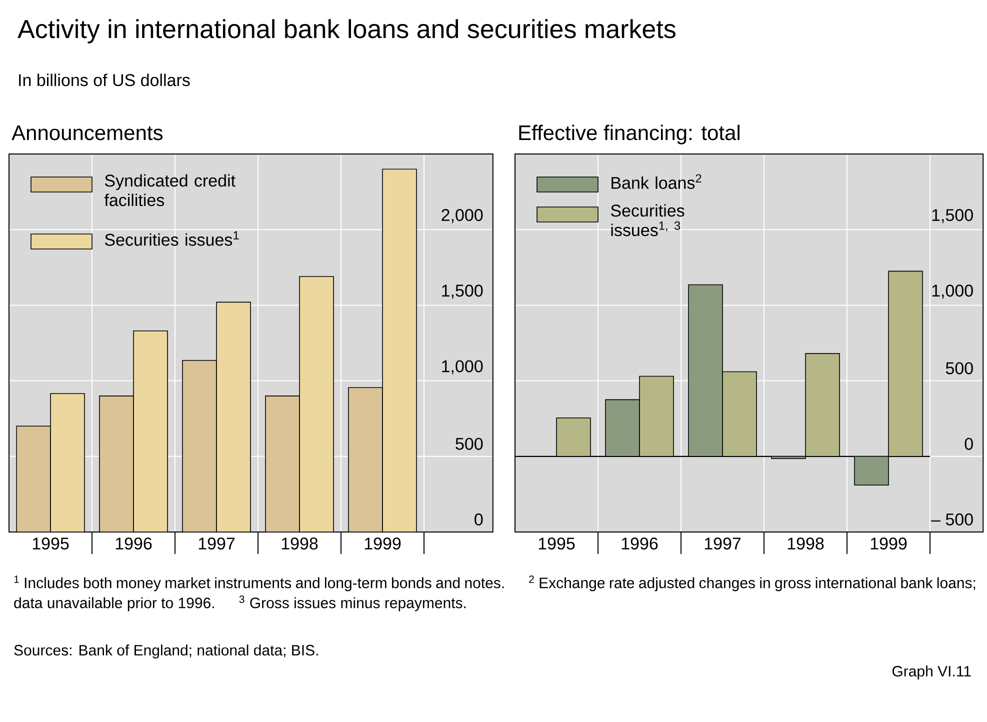 The image size is (987, 722). What do you see at coordinates (629, 134) in the screenshot?
I see `chart-title: Effective financing: total` at bounding box center [629, 134].